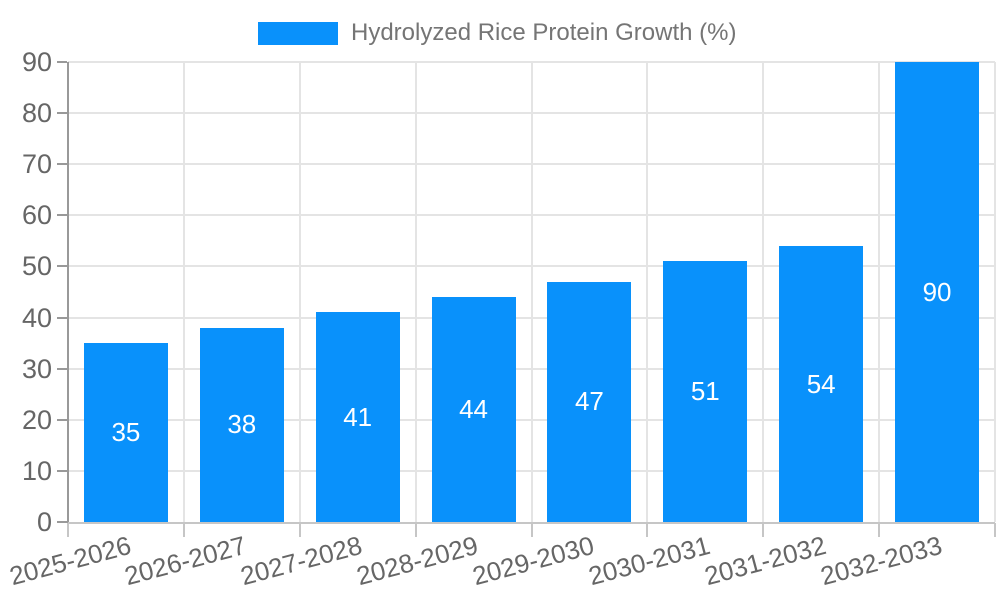  I want to click on legend-swatch-icon, so click(298, 33).